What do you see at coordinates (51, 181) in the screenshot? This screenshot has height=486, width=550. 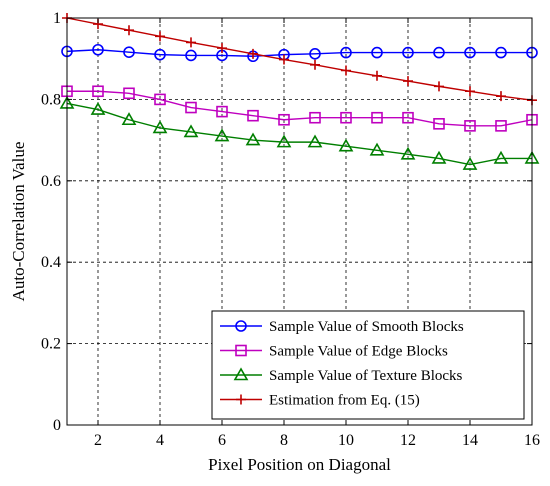 I see `y-tick-label: 0.6` at bounding box center [51, 181].